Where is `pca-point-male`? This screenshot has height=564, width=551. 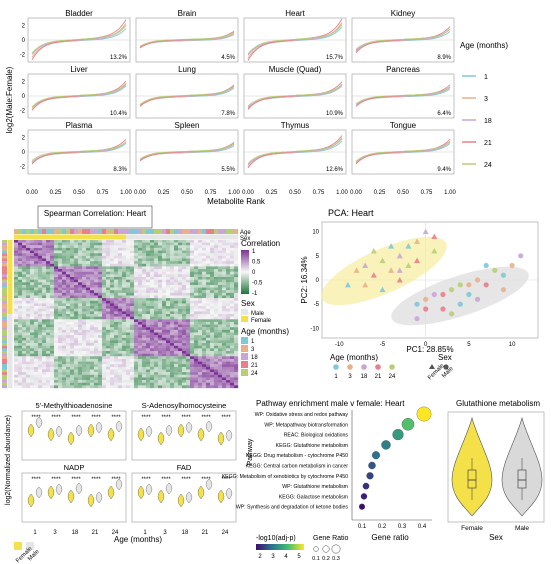 pca-point-male is located at coordinates (477, 299).